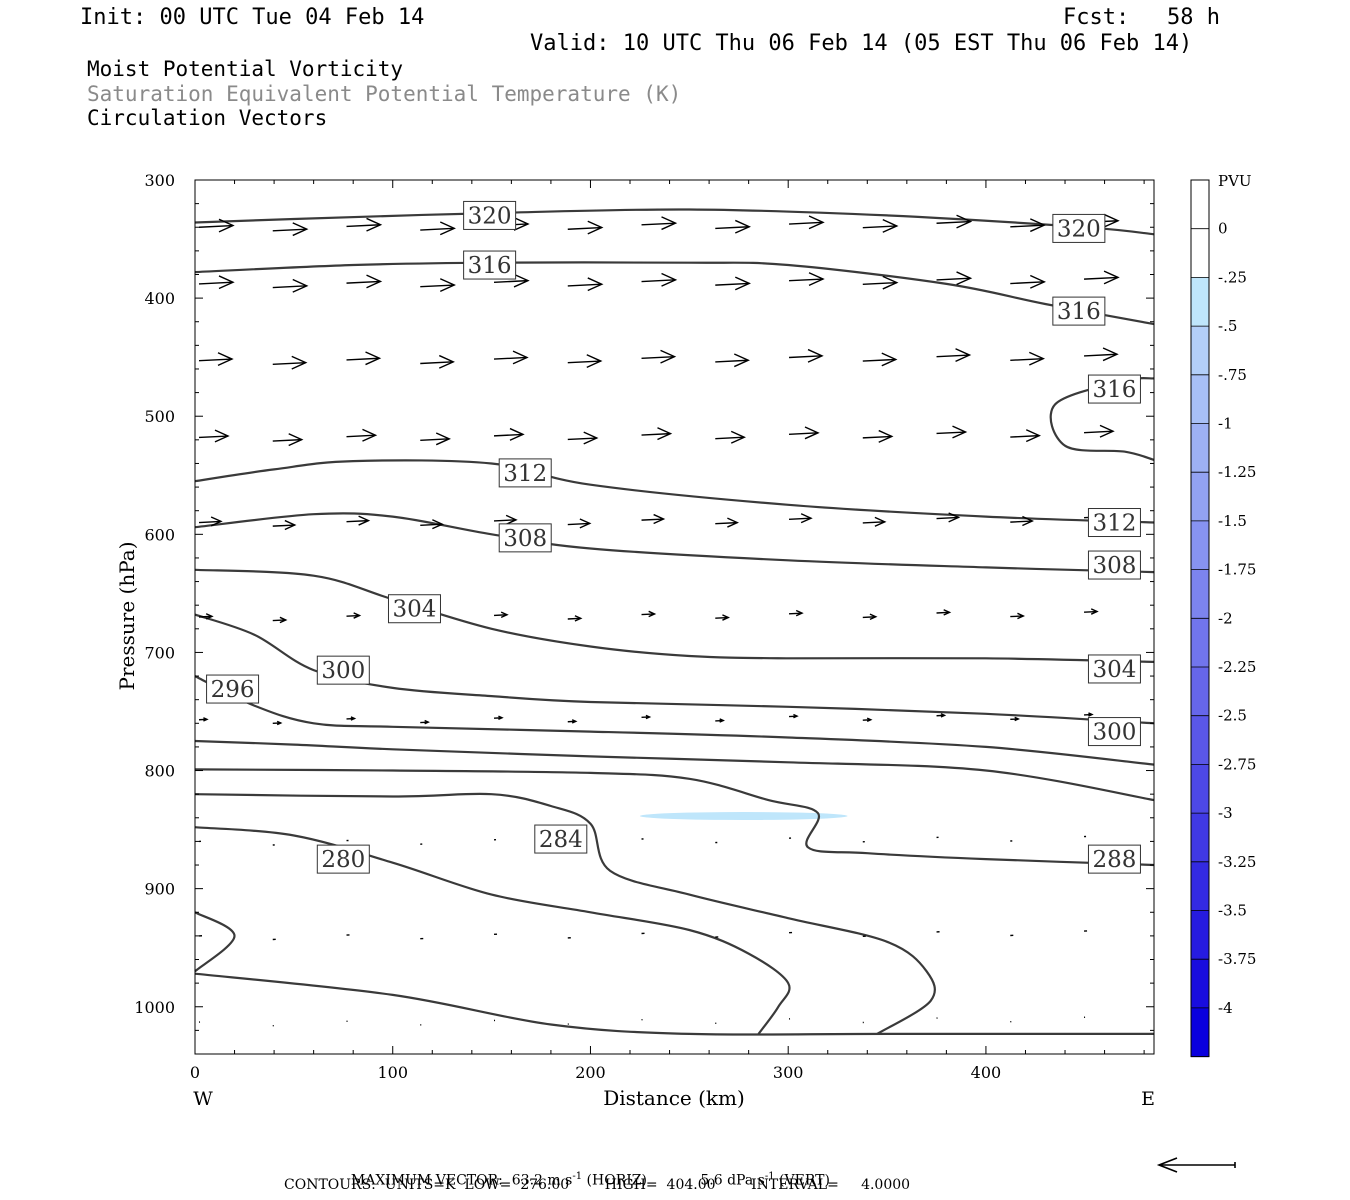 The height and width of the screenshot is (1200, 1350). What do you see at coordinates (1114, 859) in the screenshot?
I see `contour-label: 288` at bounding box center [1114, 859].